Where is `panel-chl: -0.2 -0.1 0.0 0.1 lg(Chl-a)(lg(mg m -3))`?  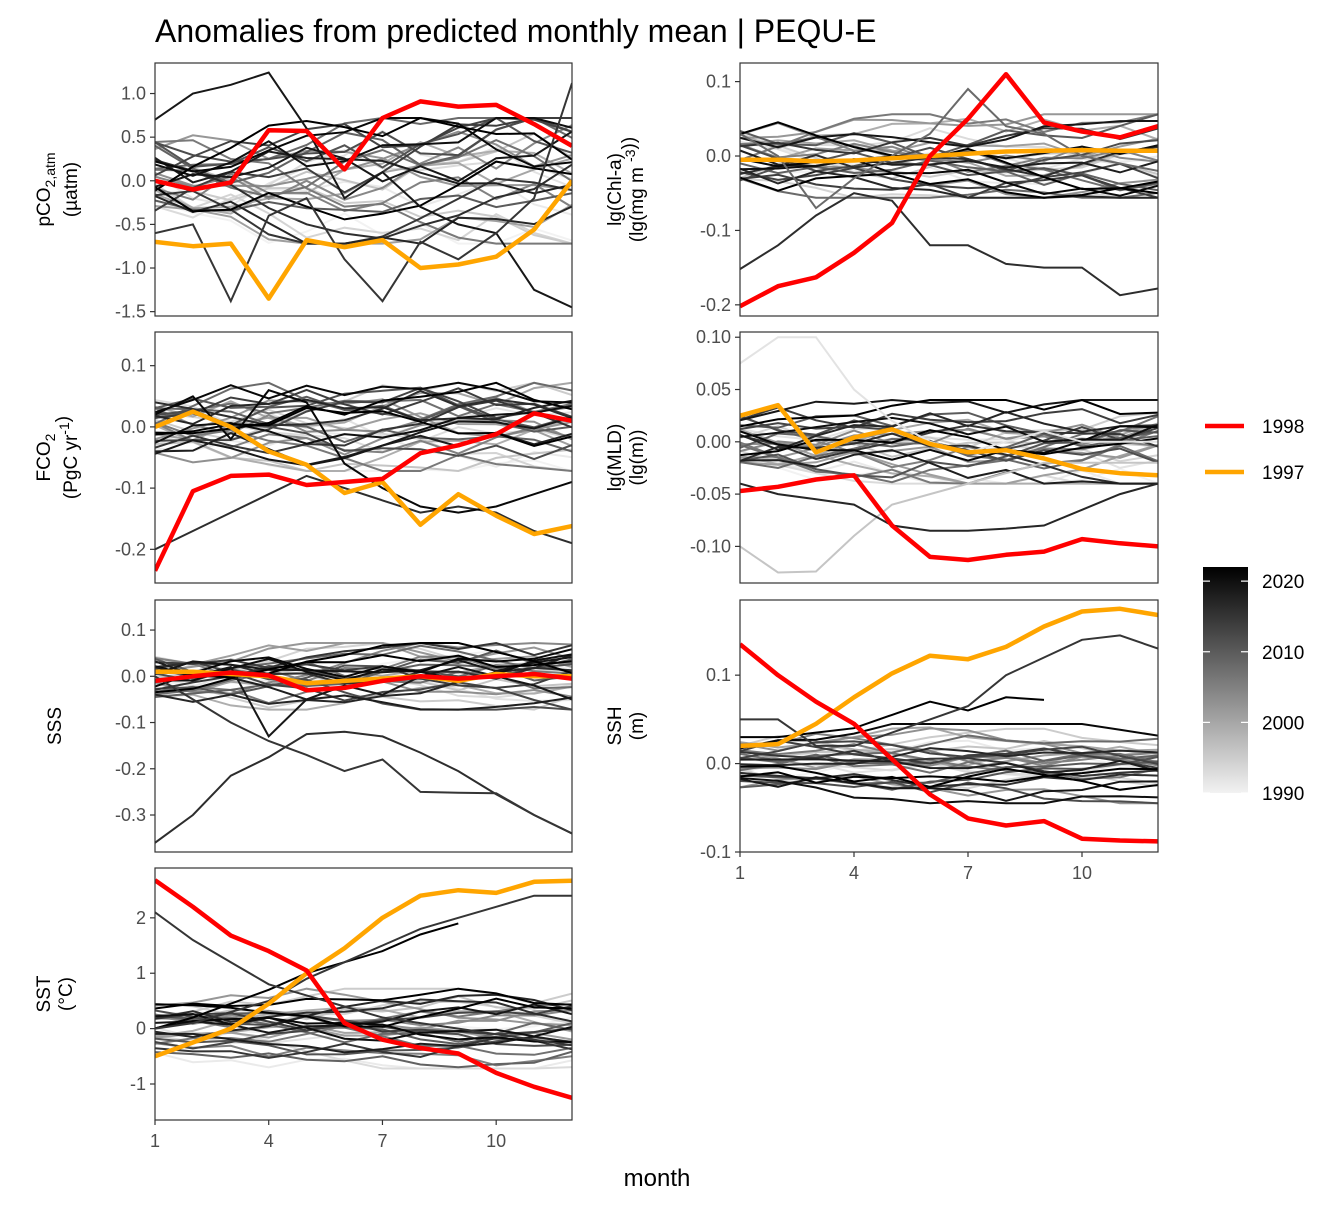
panel-chl: -0.2 -0.1 0.0 0.1 lg(Chl-a)(lg(mg m -3)) is located at coordinates (882, 189).